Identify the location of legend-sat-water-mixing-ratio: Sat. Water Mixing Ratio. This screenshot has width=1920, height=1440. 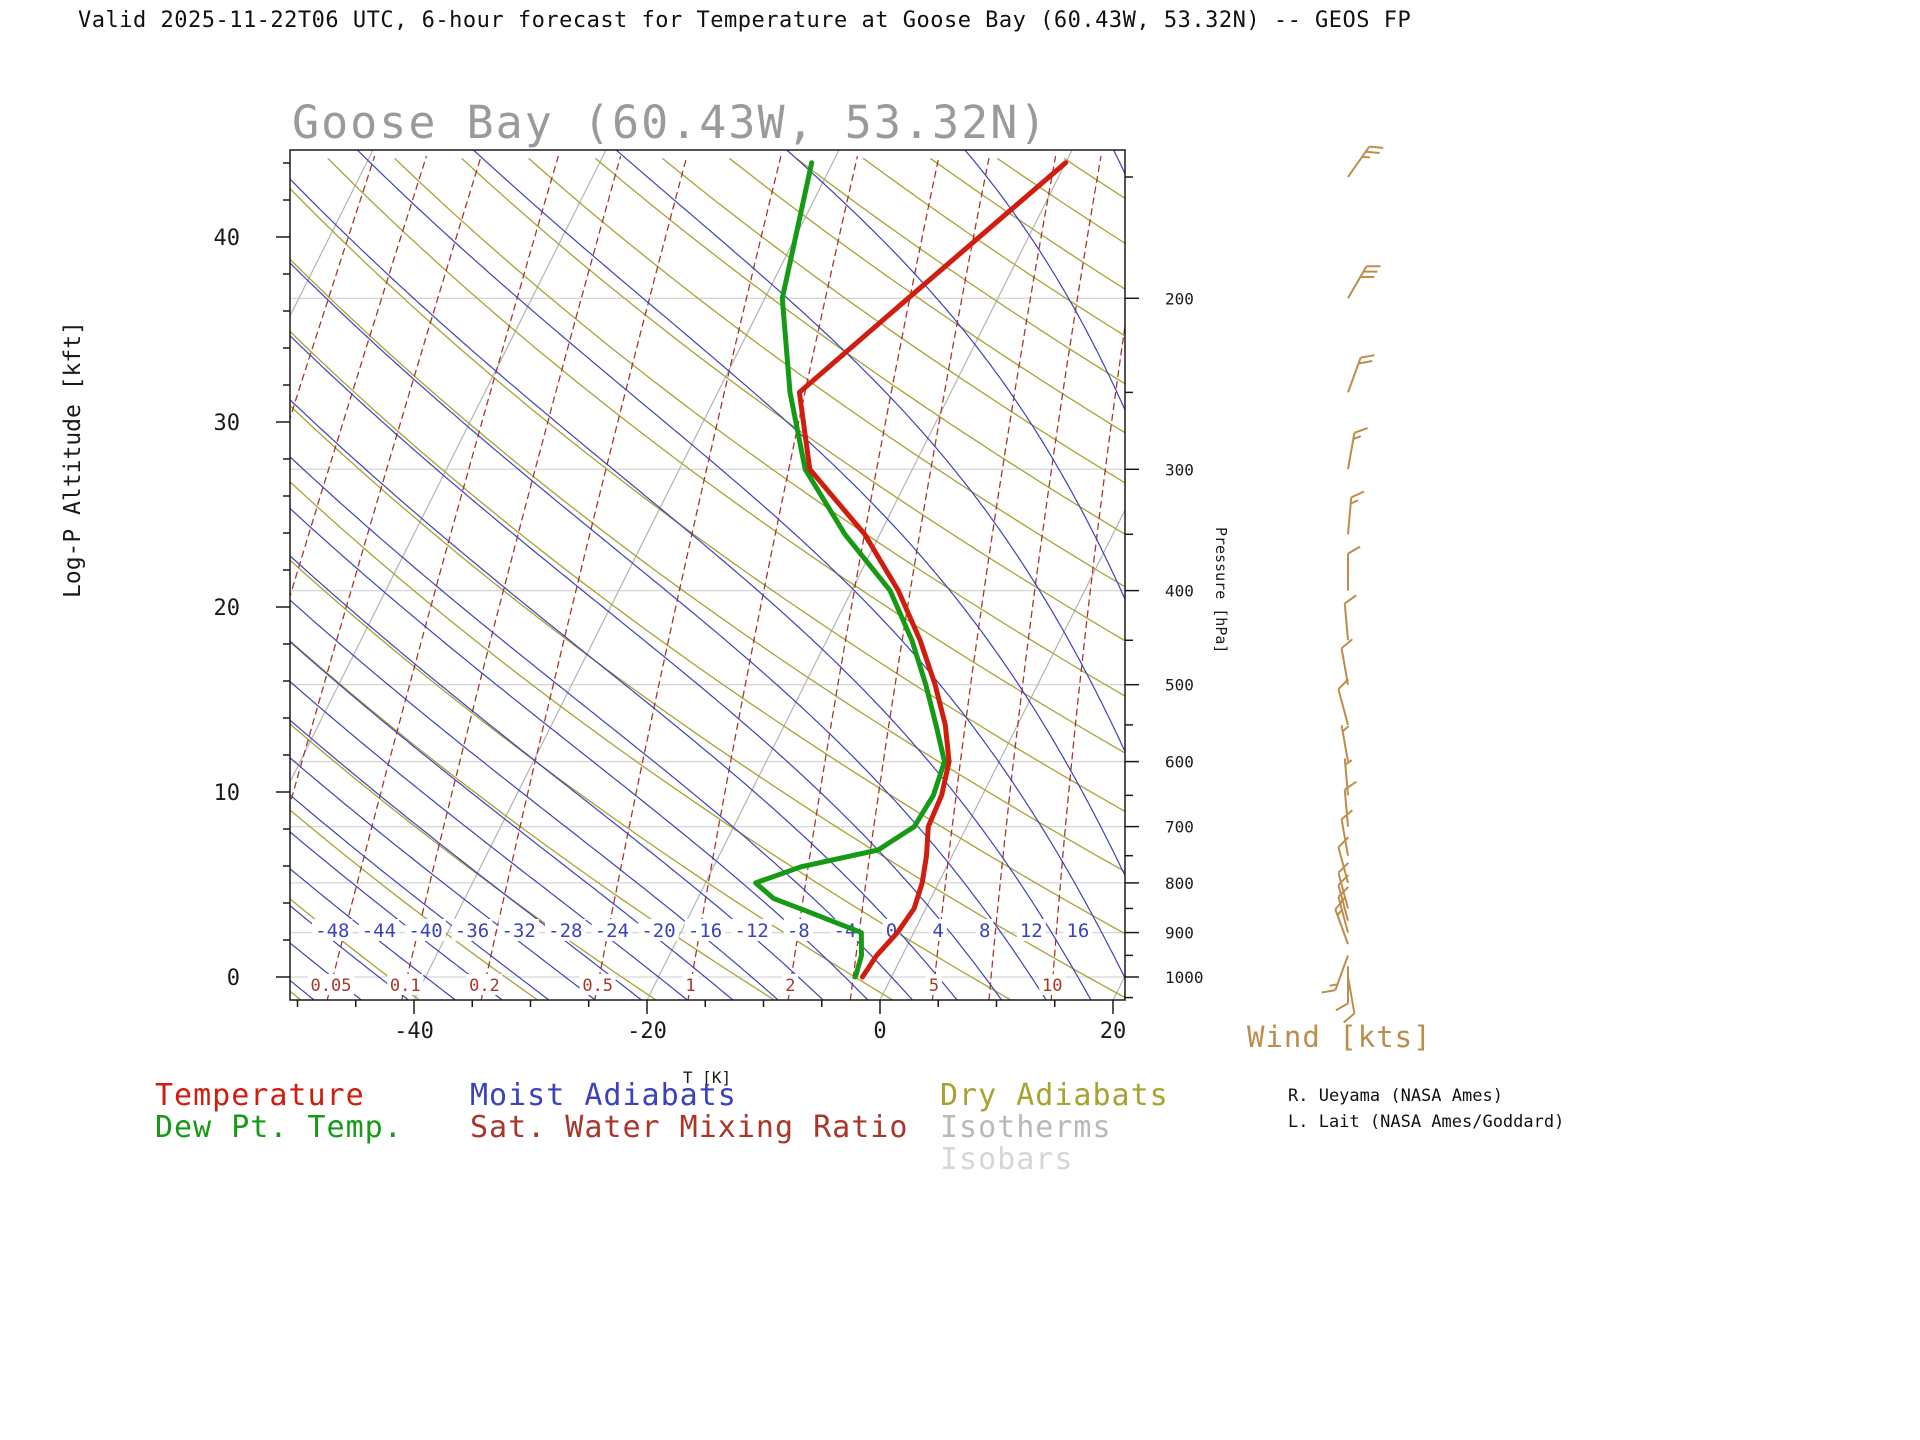
(689, 1127).